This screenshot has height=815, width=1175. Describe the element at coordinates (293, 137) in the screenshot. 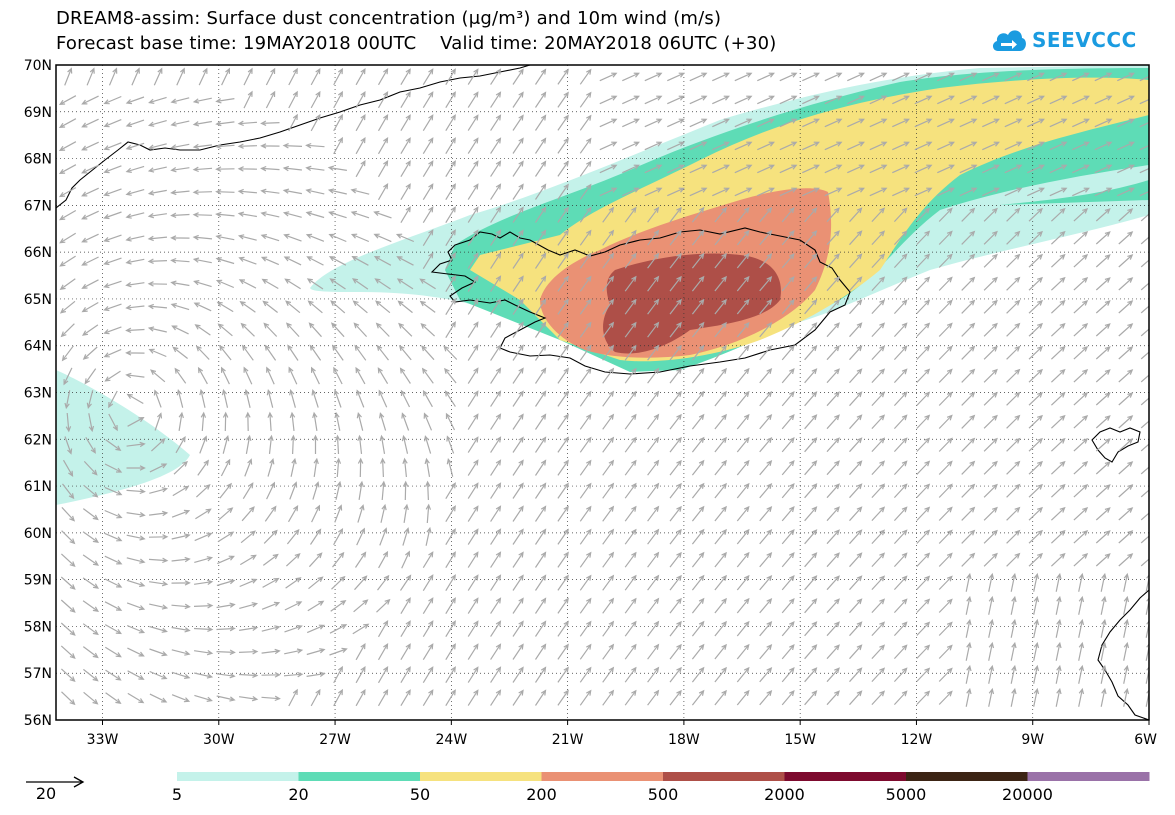

I see `greenland-coast` at that location.